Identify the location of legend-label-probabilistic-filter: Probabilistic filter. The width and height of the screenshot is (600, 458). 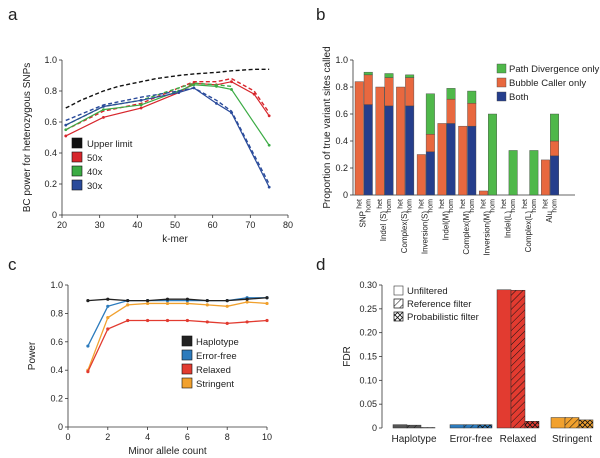
(443, 317).